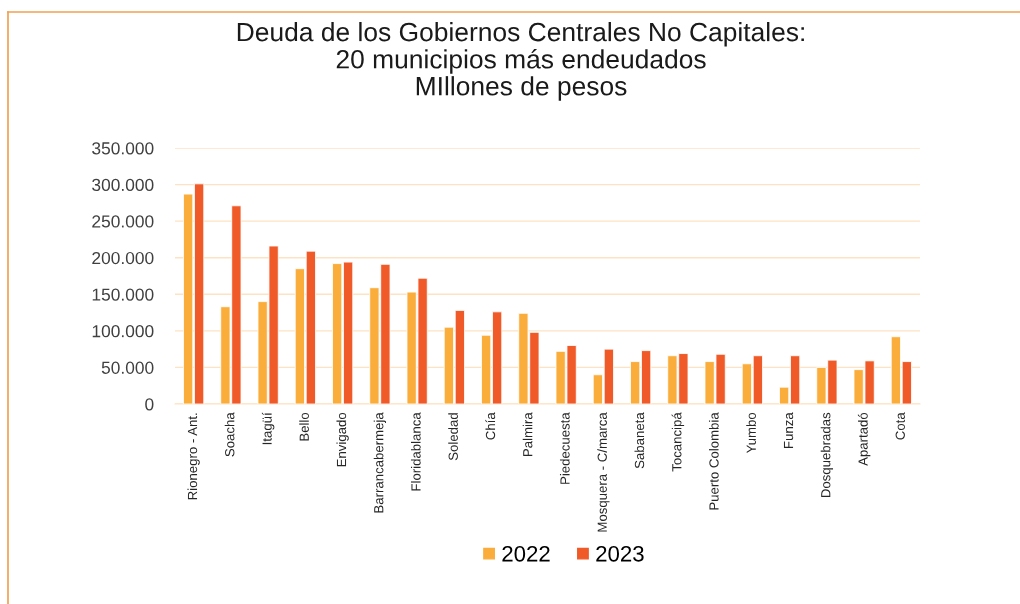  What do you see at coordinates (713, 461) in the screenshot?
I see `x-tick-label: Puerto Colombia` at bounding box center [713, 461].